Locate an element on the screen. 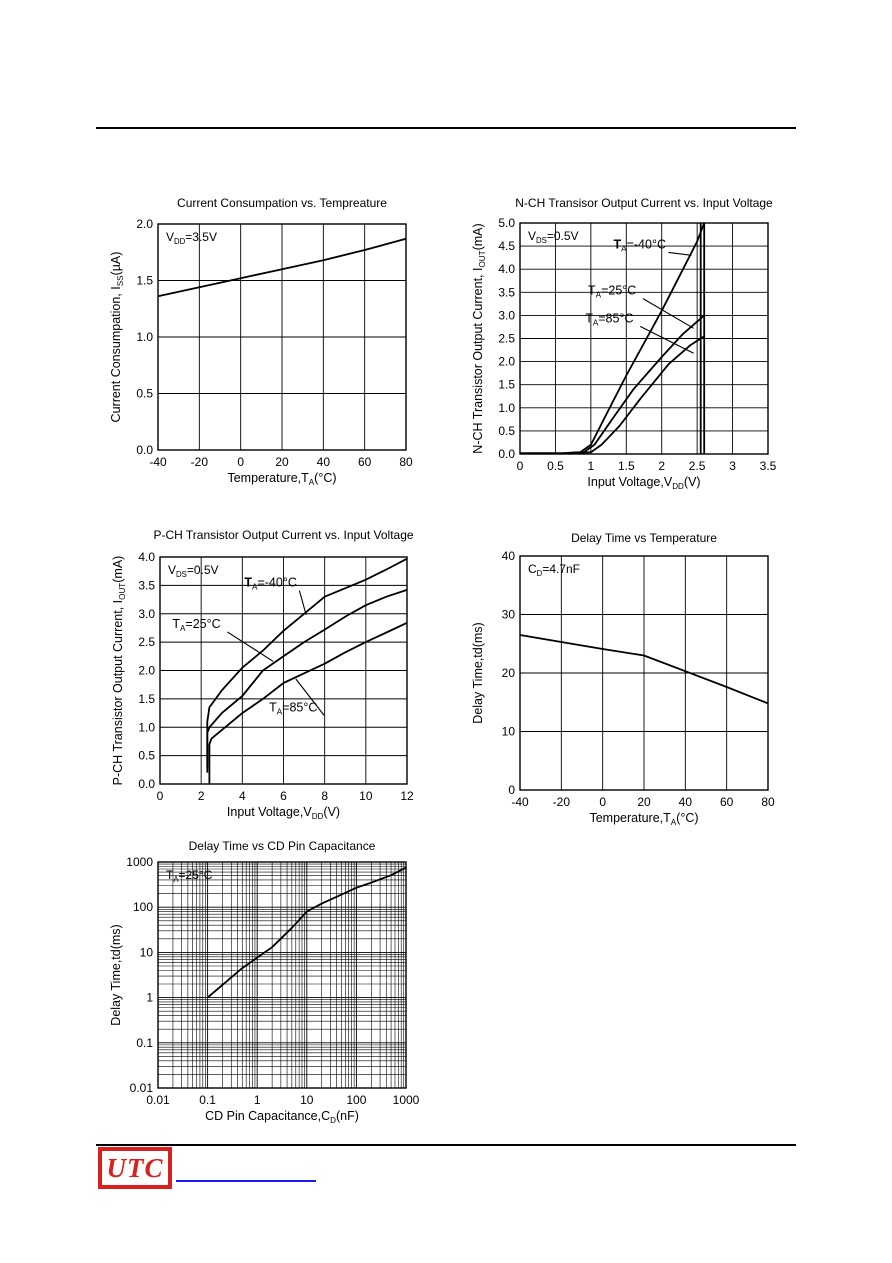 Image resolution: width=892 pixels, height=1263 pixels. y-tick-label: 40 is located at coordinates (509, 556).